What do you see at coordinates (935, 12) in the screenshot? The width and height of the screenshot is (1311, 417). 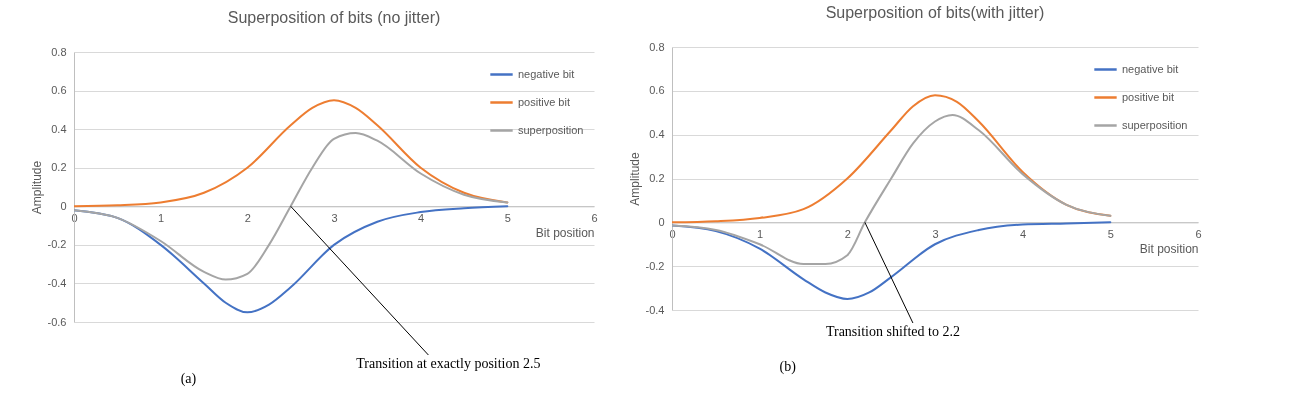 I see `chart-title: Superposition of bits(with jitter)` at bounding box center [935, 12].